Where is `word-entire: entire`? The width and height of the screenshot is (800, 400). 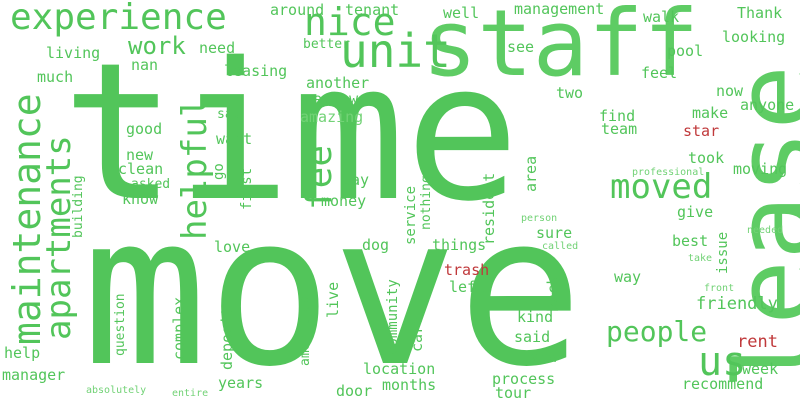
word-entire: entire is located at coordinates (190, 393).